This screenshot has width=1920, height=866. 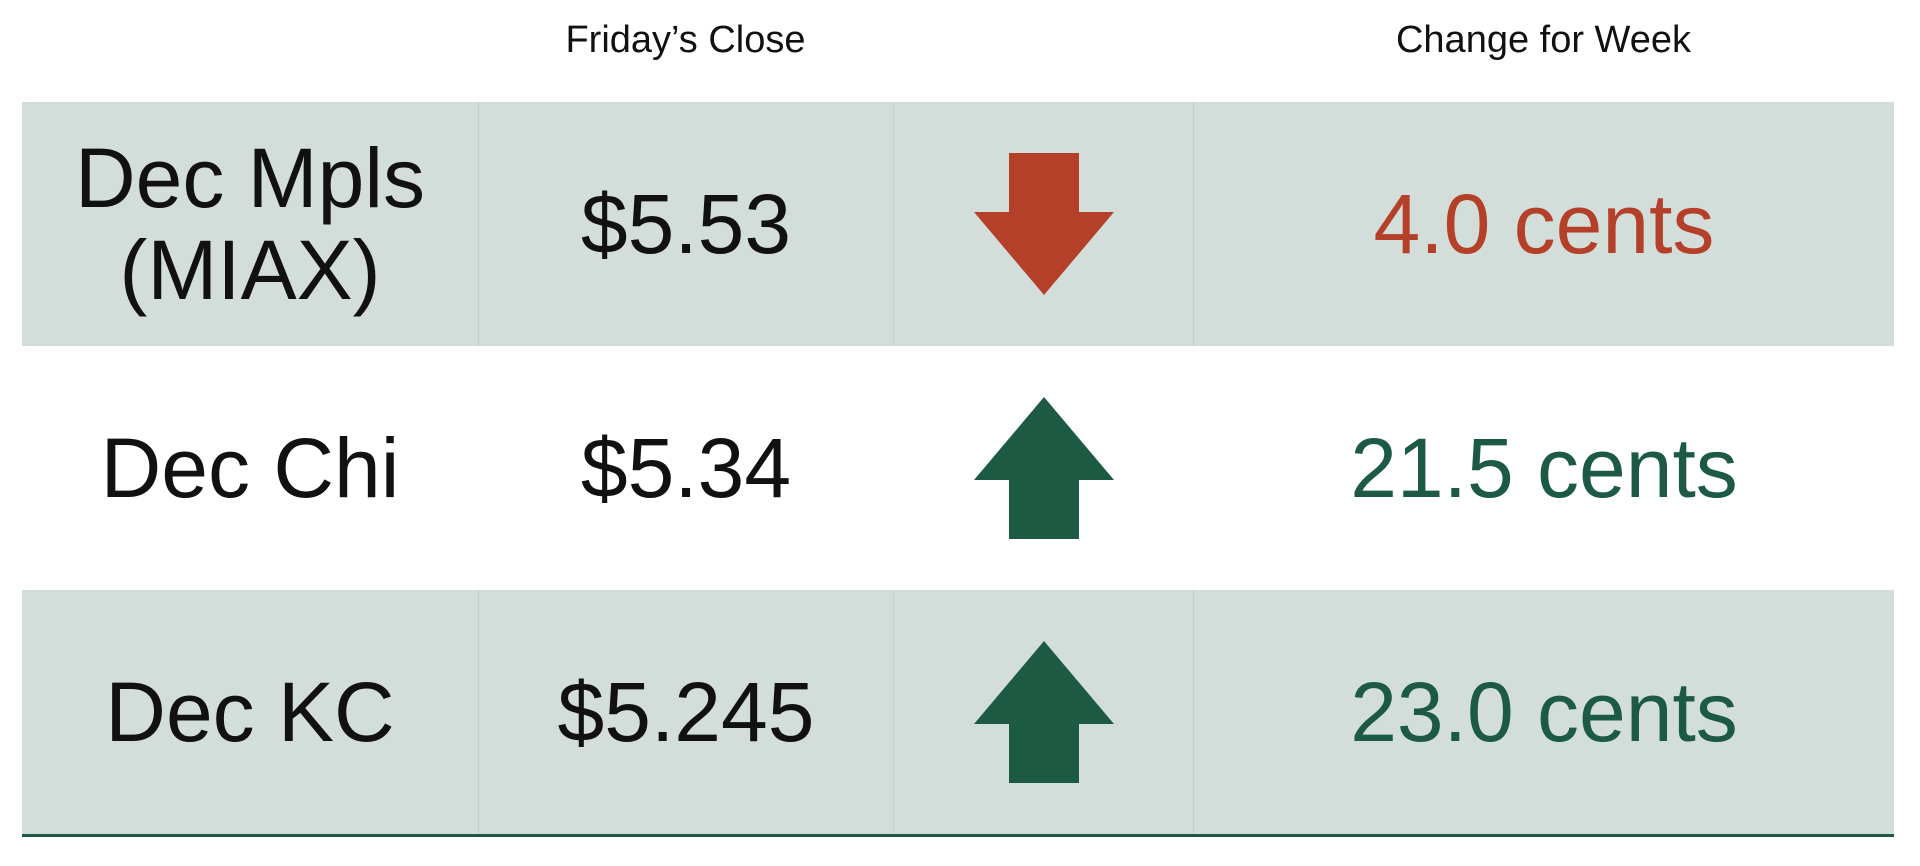 I want to click on contract-name: Dec Mpls (MIAX), so click(x=250, y=223).